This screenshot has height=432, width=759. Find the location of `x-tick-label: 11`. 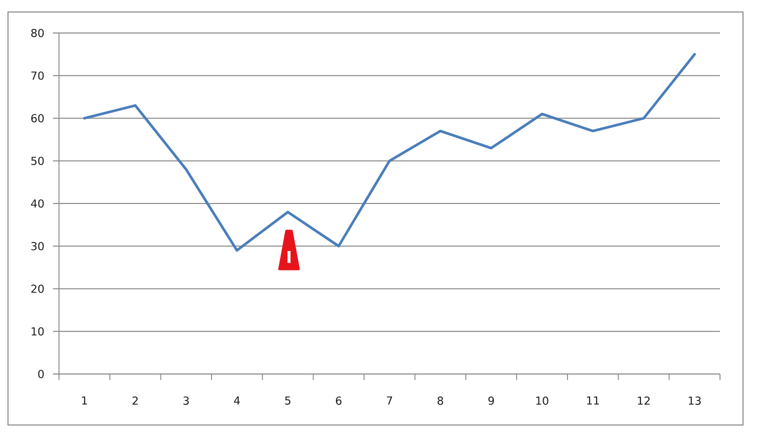

x-tick-label: 11 is located at coordinates (593, 400).